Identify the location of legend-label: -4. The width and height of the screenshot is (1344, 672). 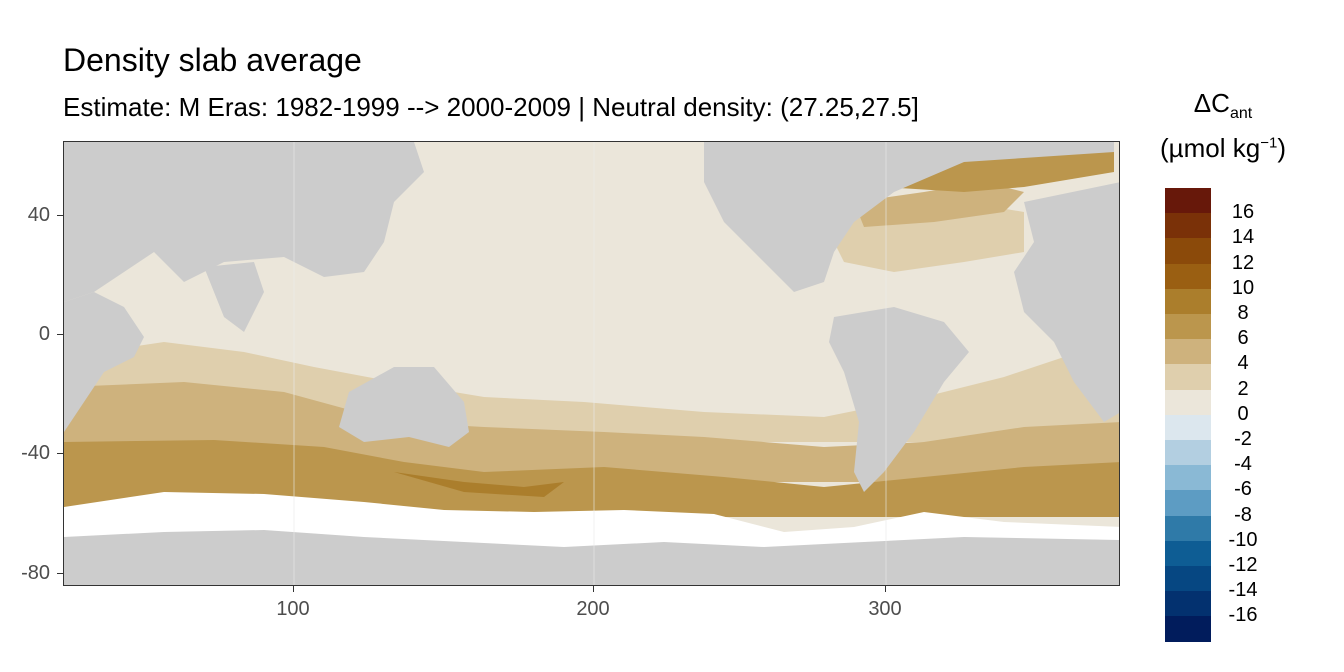
(1243, 464).